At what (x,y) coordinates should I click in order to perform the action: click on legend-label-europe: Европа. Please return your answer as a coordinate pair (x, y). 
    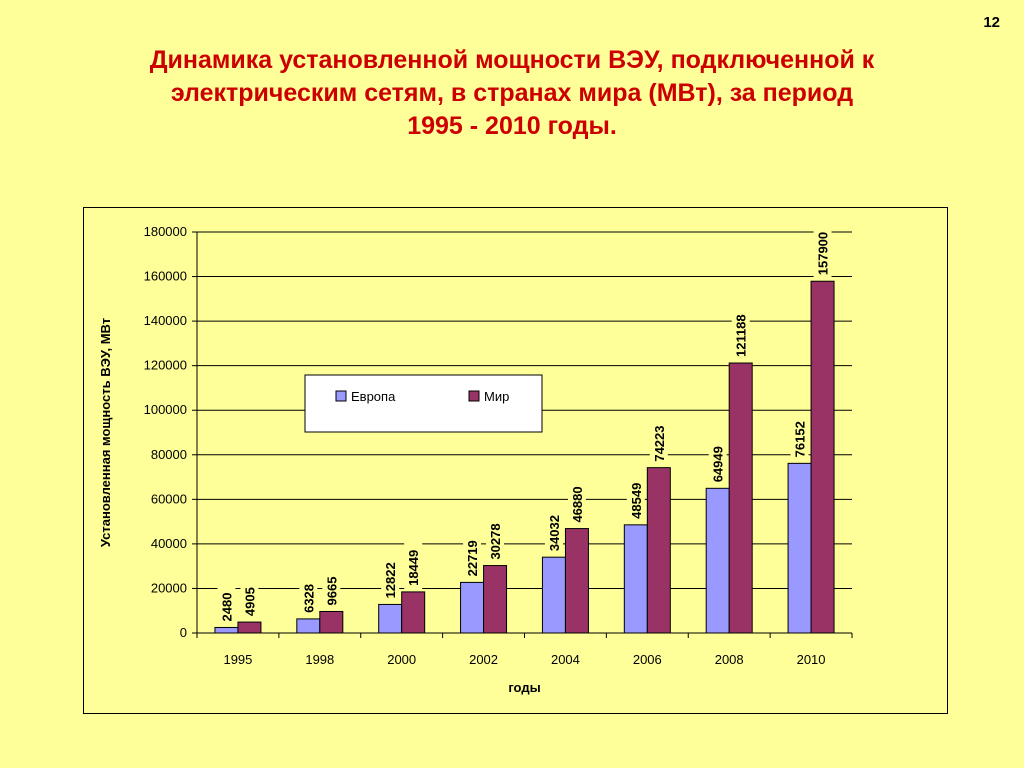
    Looking at the image, I should click on (373, 396).